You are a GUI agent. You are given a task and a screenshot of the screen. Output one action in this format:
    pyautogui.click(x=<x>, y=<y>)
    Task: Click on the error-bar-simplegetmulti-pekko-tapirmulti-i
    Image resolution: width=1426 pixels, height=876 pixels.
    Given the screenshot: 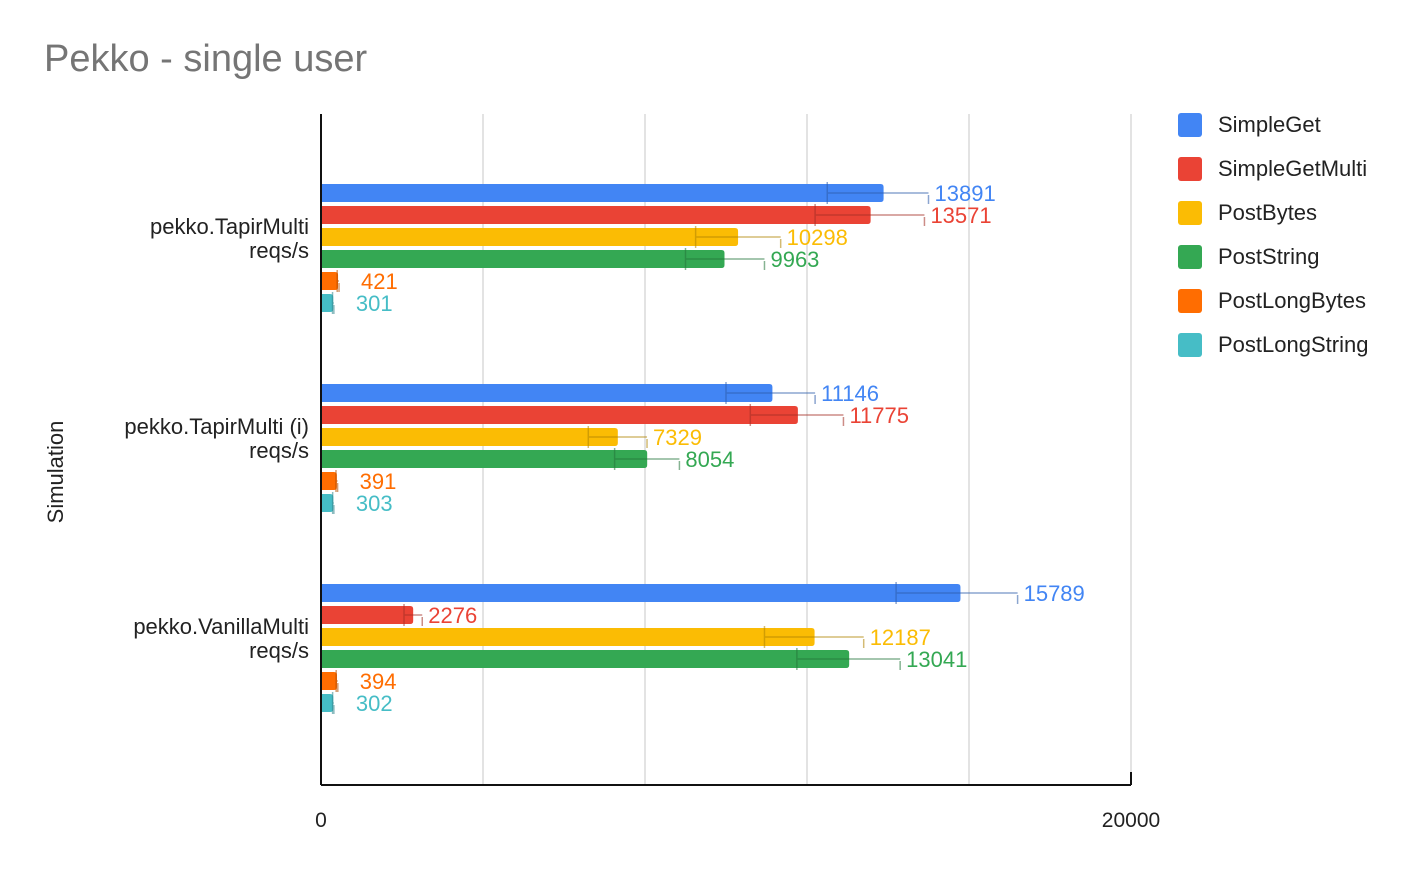 What is the action you would take?
    pyautogui.click(x=797, y=415)
    